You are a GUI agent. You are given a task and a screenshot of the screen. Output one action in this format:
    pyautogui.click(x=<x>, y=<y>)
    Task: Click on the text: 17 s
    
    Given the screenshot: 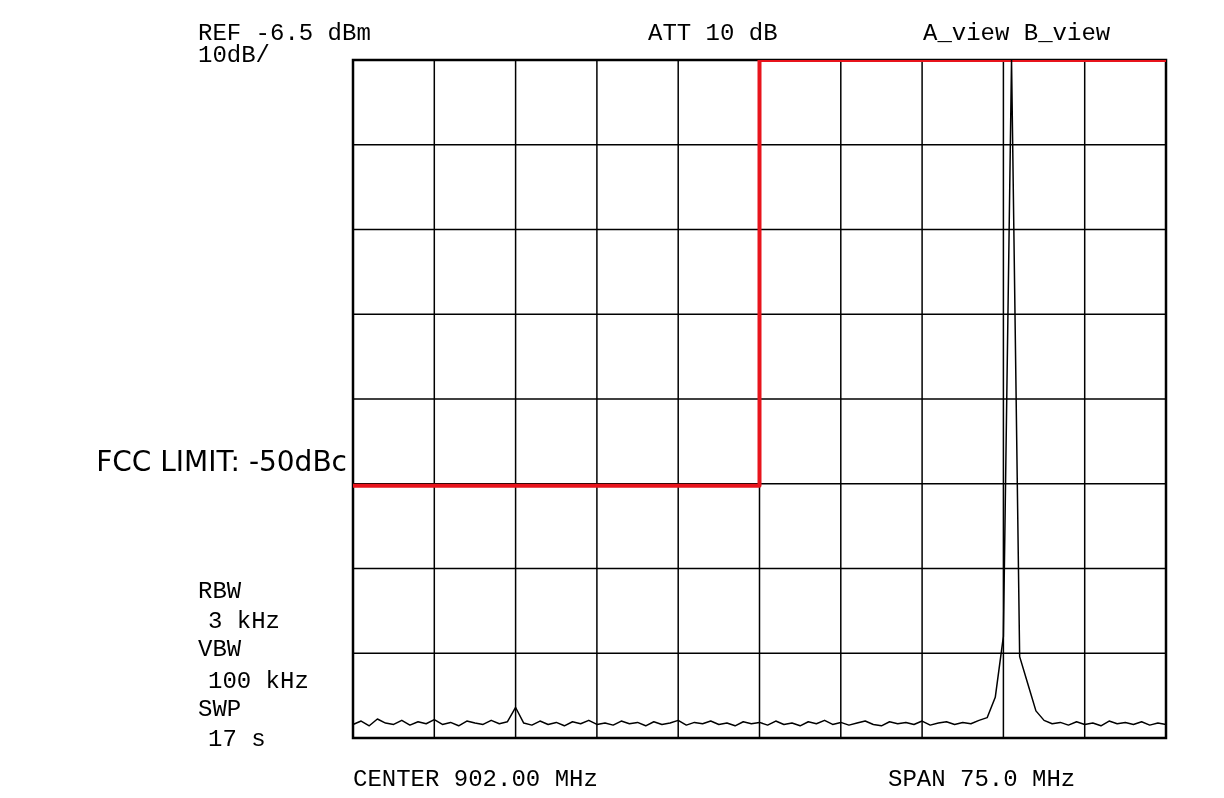 What is the action you would take?
    pyautogui.click(x=237, y=739)
    